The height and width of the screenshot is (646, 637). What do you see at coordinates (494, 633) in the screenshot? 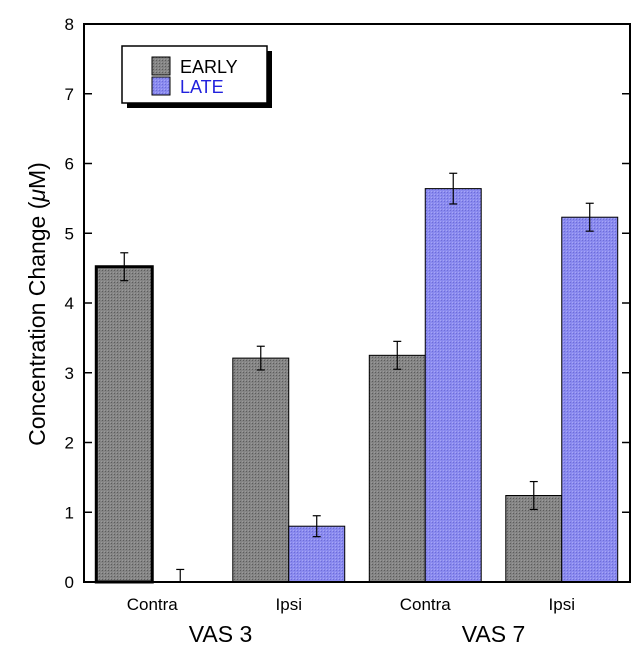
I see `x-group-label: VAS 7` at bounding box center [494, 633].